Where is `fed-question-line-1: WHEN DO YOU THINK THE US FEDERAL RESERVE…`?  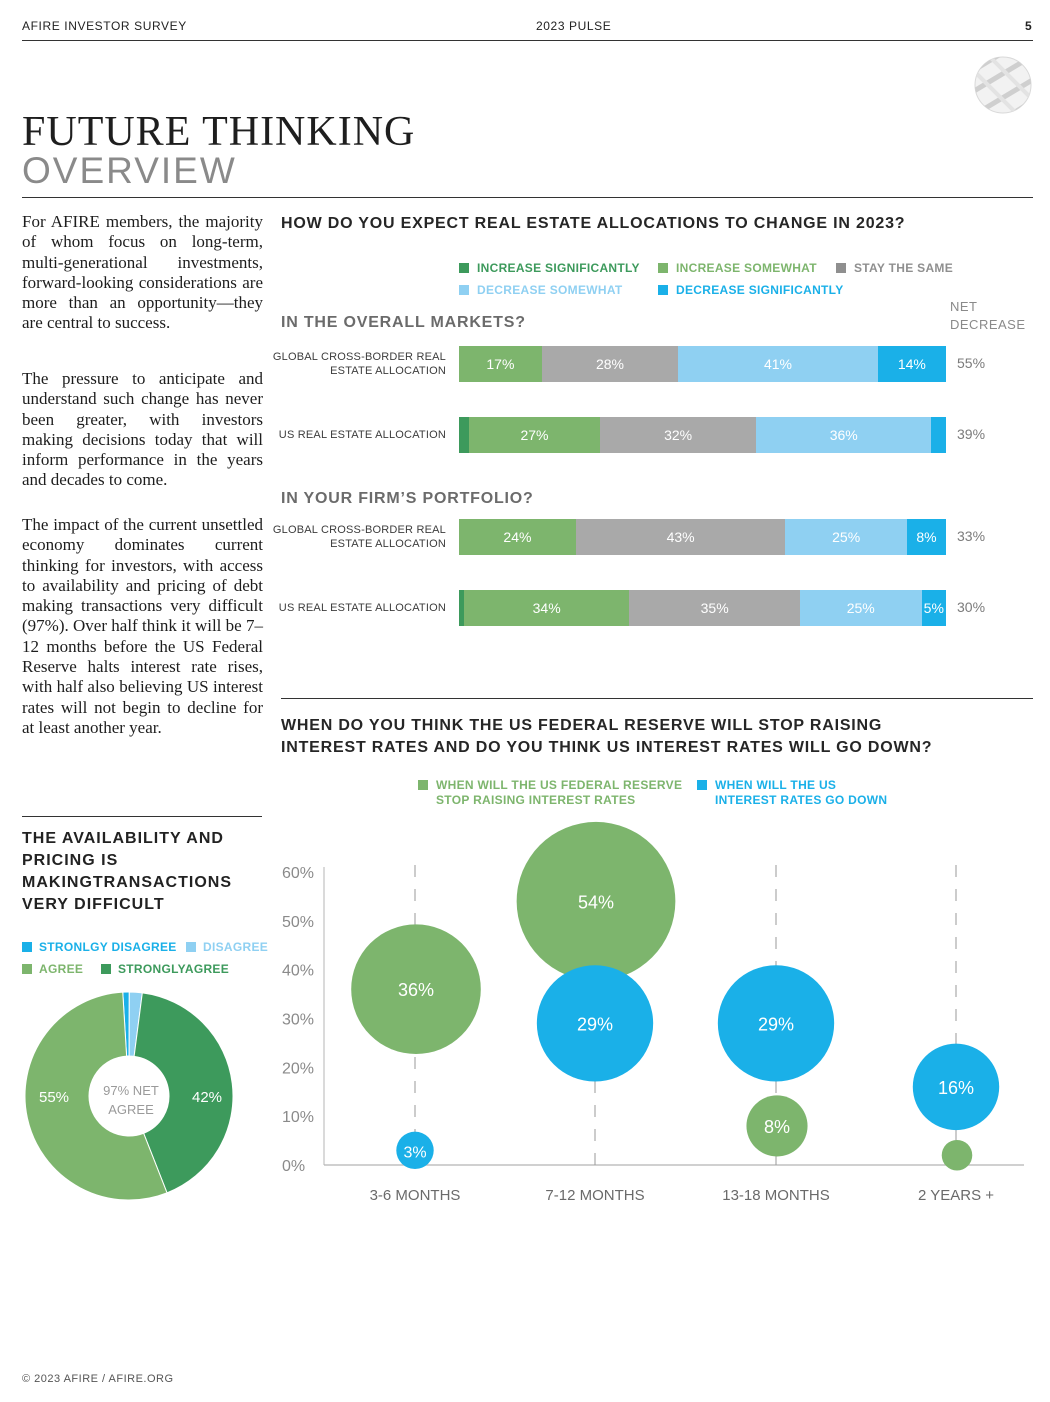 fed-question-line-1: WHEN DO YOU THINK THE US FEDERAL RESERVE… is located at coordinates (582, 725).